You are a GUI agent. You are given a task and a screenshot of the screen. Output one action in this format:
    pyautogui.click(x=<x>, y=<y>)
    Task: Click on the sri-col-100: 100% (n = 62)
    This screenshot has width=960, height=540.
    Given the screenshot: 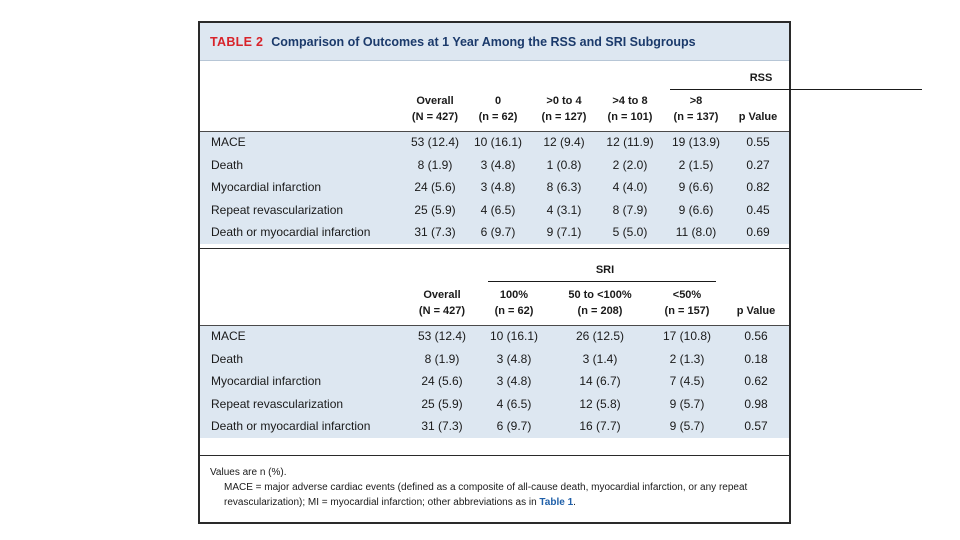 What is the action you would take?
    pyautogui.click(x=514, y=303)
    